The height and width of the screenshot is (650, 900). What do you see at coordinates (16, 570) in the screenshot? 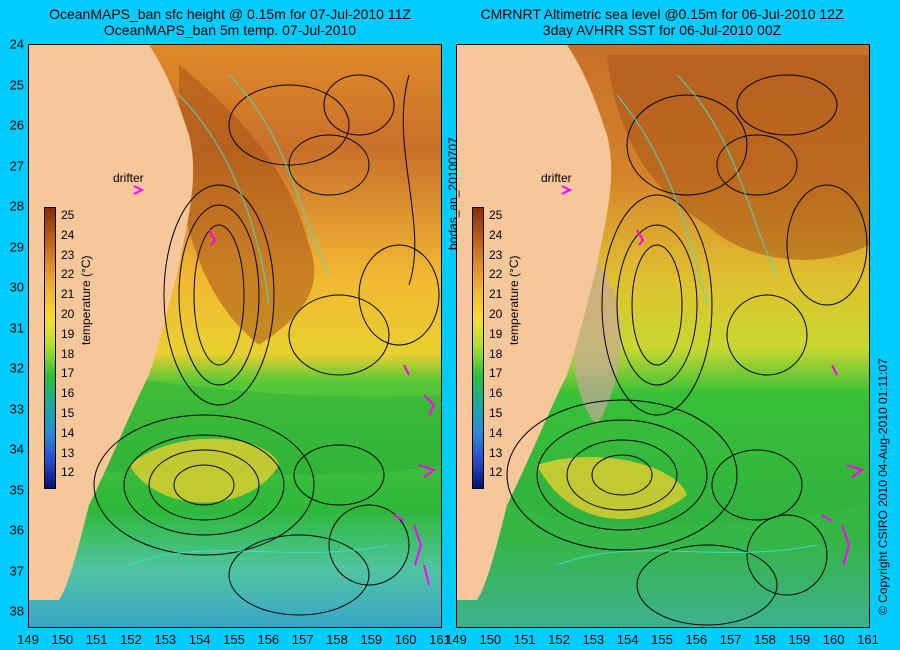
I see `latitude-tick: 37` at bounding box center [16, 570].